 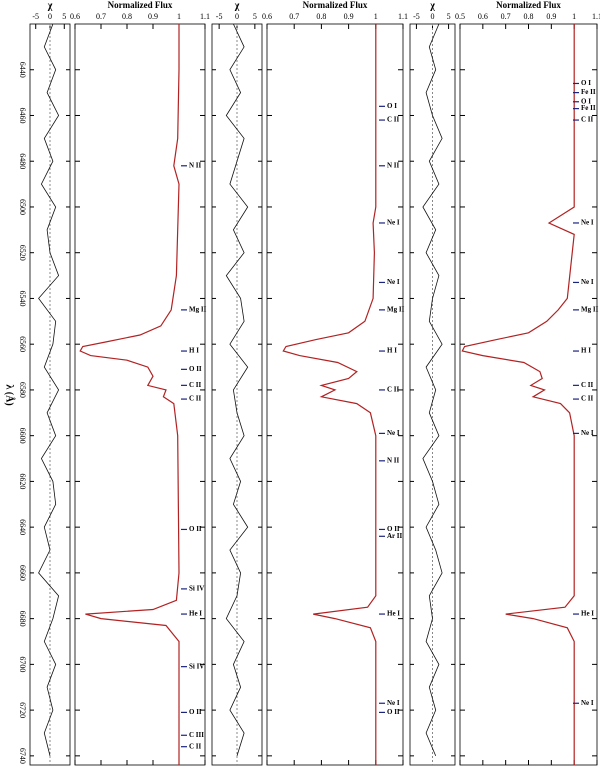 What do you see at coordinates (22, 70) in the screenshot?
I see `x-tick-label: 6440` at bounding box center [22, 70].